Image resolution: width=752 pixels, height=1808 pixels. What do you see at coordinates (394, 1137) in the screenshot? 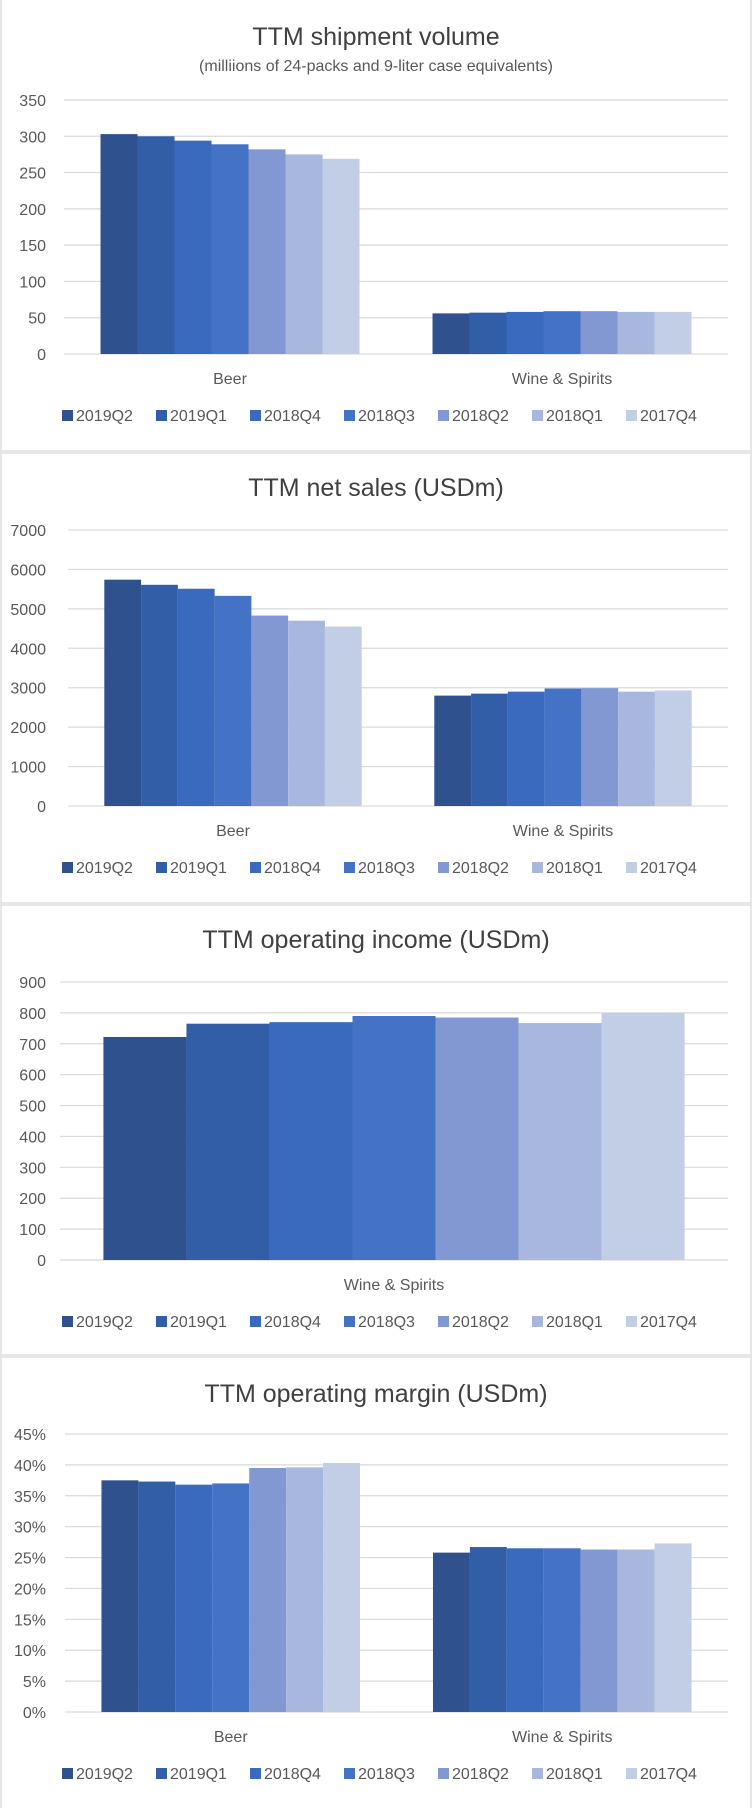
I see `bar-2018q3-wine-spirits` at bounding box center [394, 1137].